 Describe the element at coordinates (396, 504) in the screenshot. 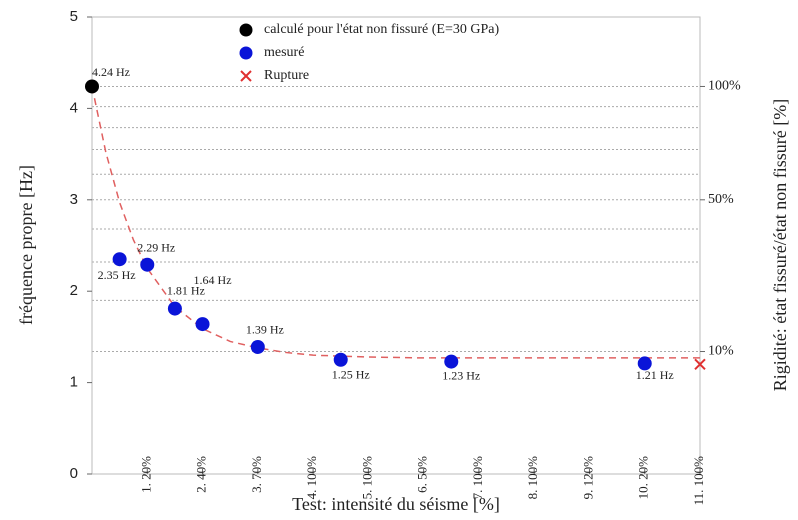

I see `x-axis-label: Test: intensité du séisme [%]` at that location.